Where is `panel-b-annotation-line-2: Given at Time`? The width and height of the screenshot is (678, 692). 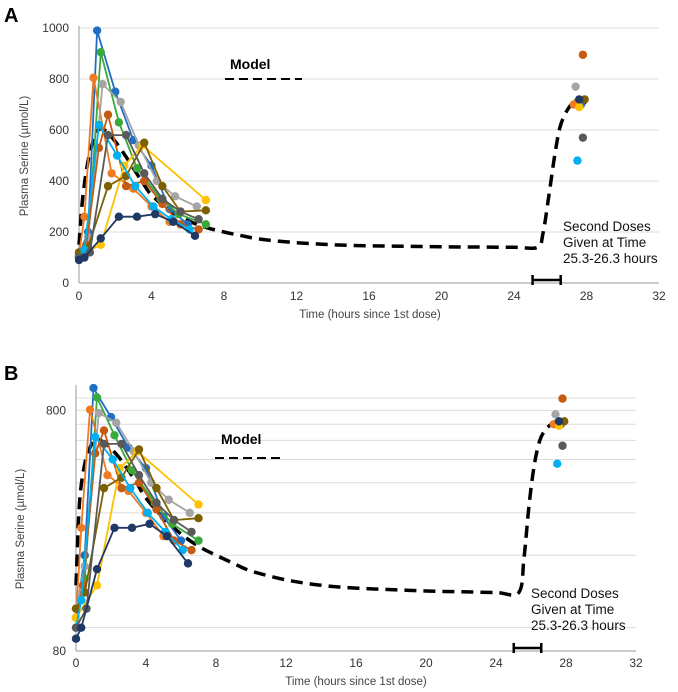 panel-b-annotation-line-2: Given at Time is located at coordinates (572, 609).